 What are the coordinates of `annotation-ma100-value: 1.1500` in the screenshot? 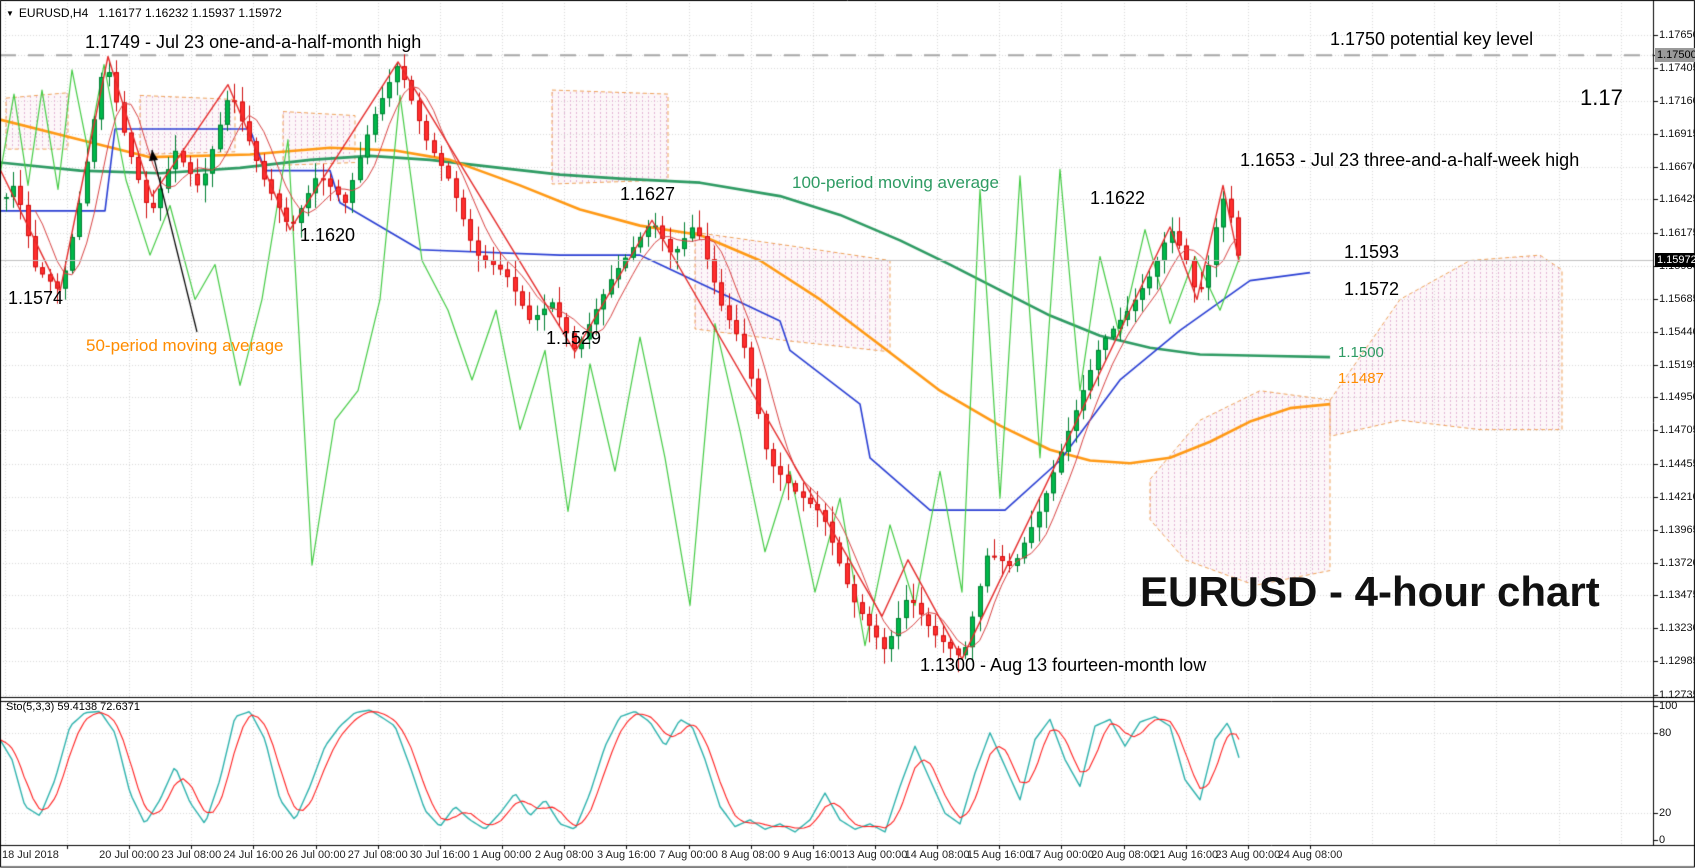 It's located at (1361, 352).